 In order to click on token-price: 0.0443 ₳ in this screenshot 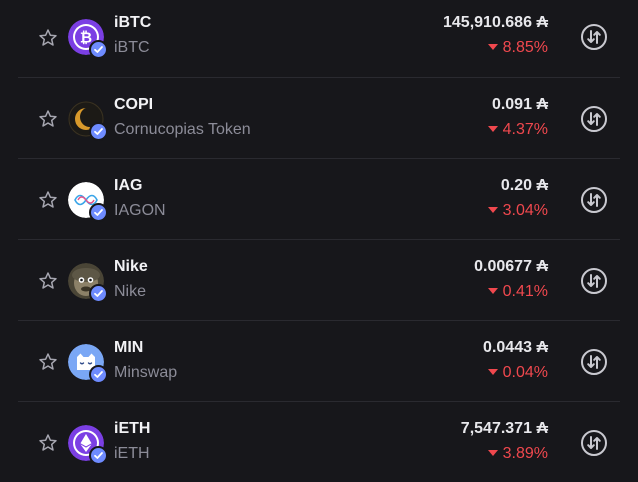, I will do `click(515, 348)`.